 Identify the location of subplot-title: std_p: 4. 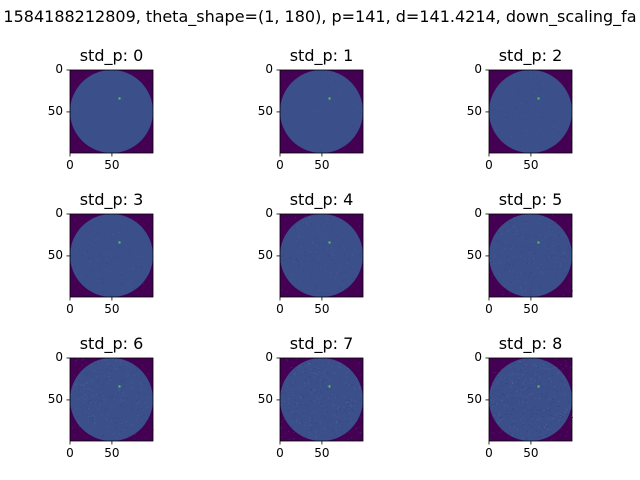
(321, 199).